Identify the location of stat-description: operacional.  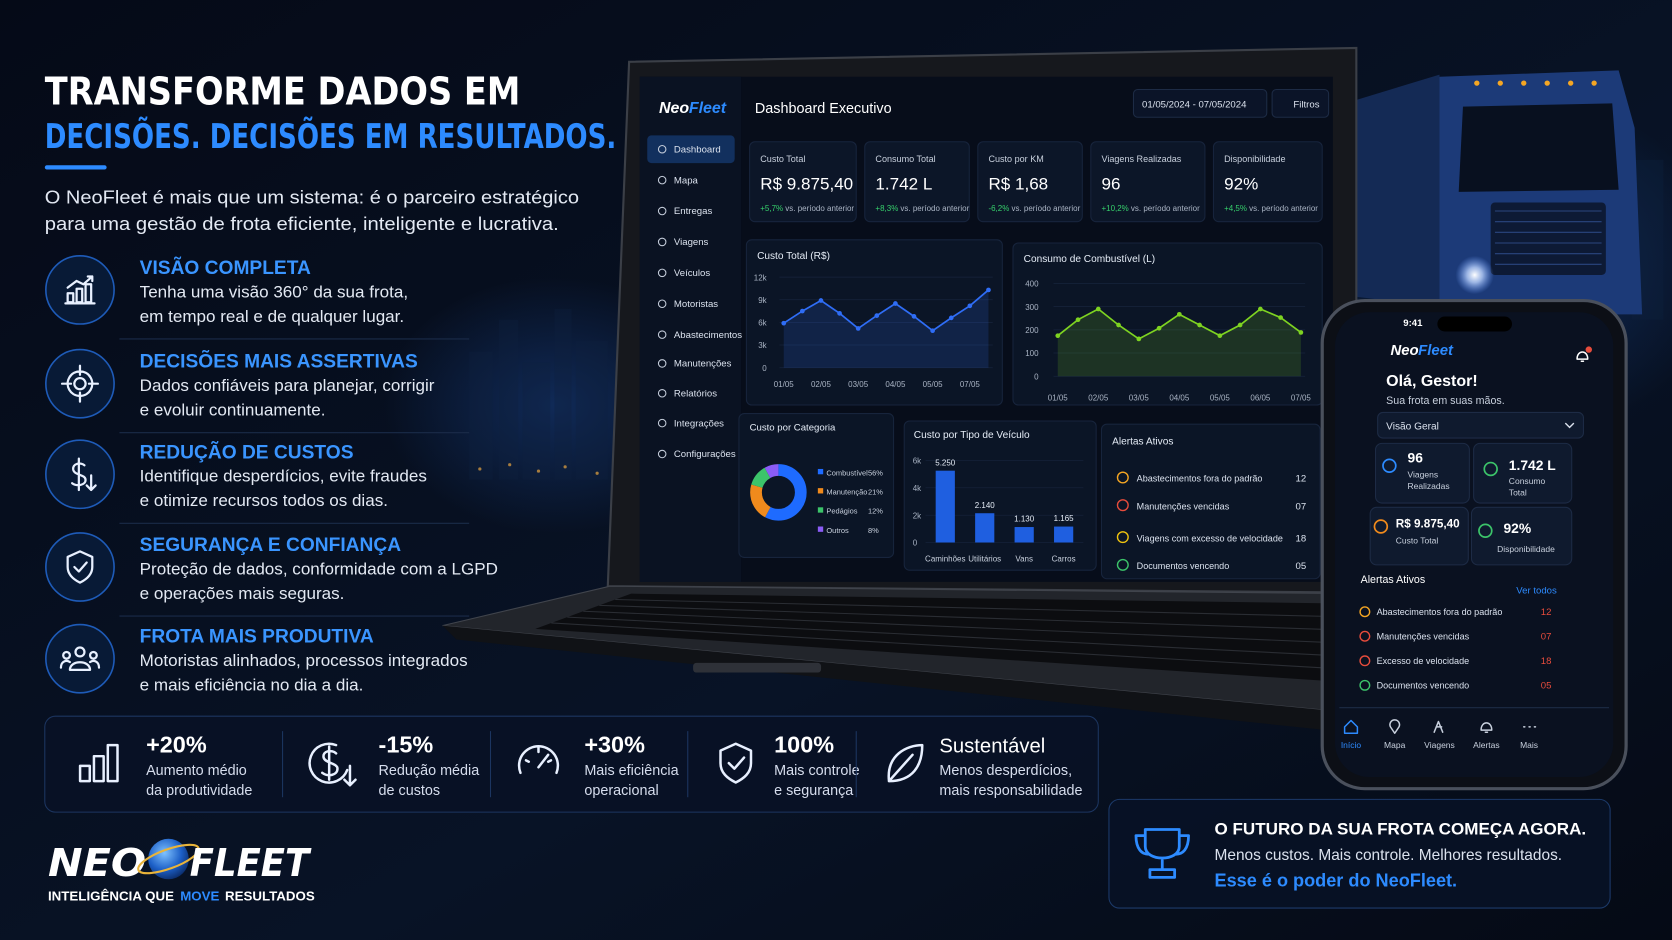
(621, 791).